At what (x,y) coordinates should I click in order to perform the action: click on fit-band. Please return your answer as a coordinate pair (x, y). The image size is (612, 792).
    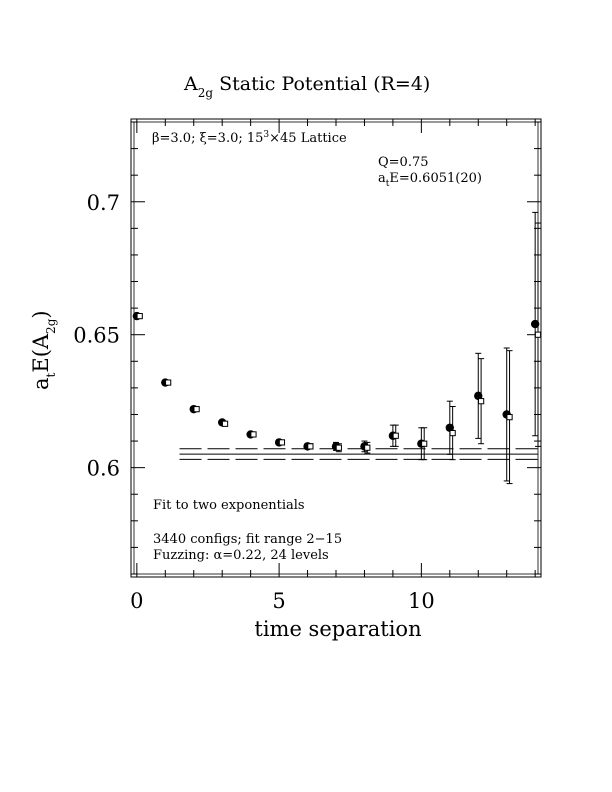
    Looking at the image, I should click on (358, 454).